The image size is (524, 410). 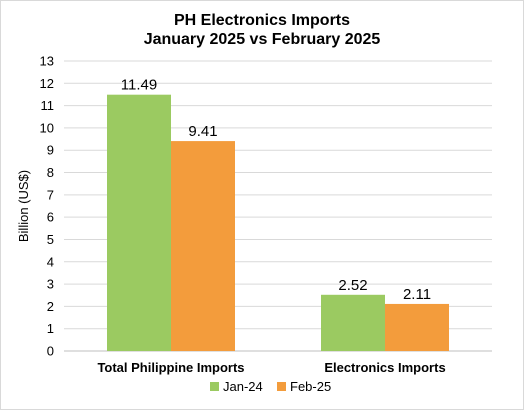 What do you see at coordinates (270, 386) in the screenshot?
I see `legend: Jan-24 Feb-25` at bounding box center [270, 386].